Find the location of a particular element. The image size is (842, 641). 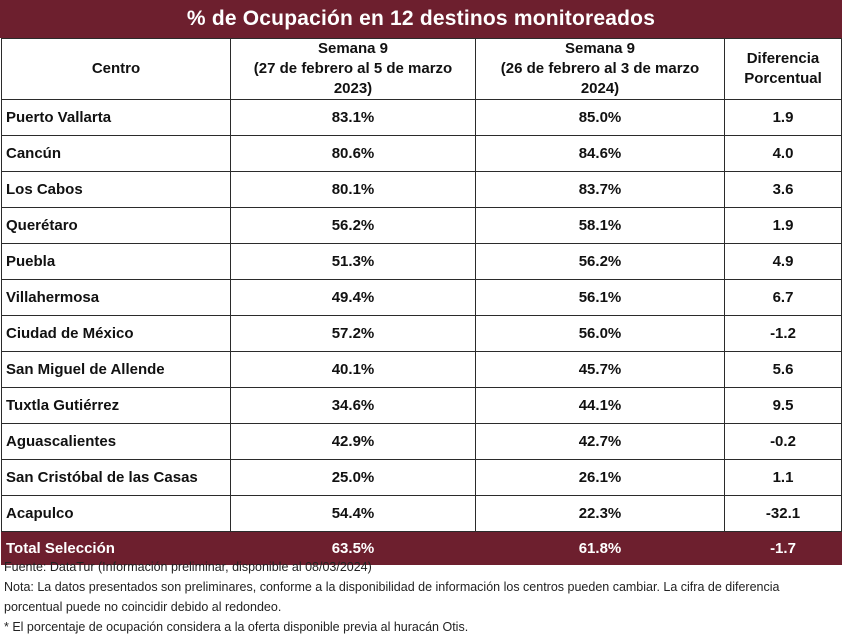

table-row: Aguascalientes 42.9% 42.7% -0.2 is located at coordinates (421, 441).